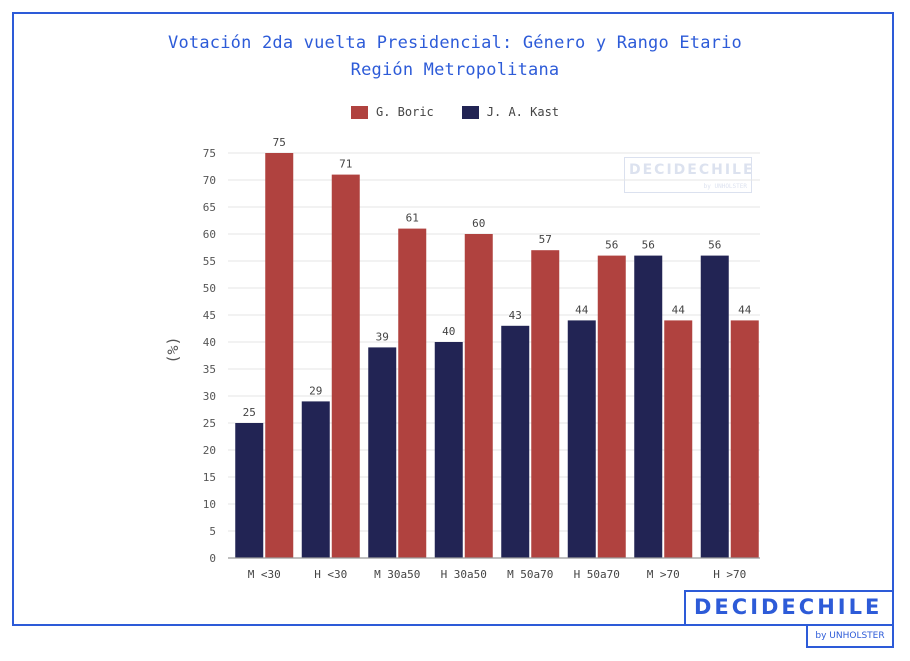  What do you see at coordinates (545, 239) in the screenshot?
I see `bar-value-label: 57` at bounding box center [545, 239].